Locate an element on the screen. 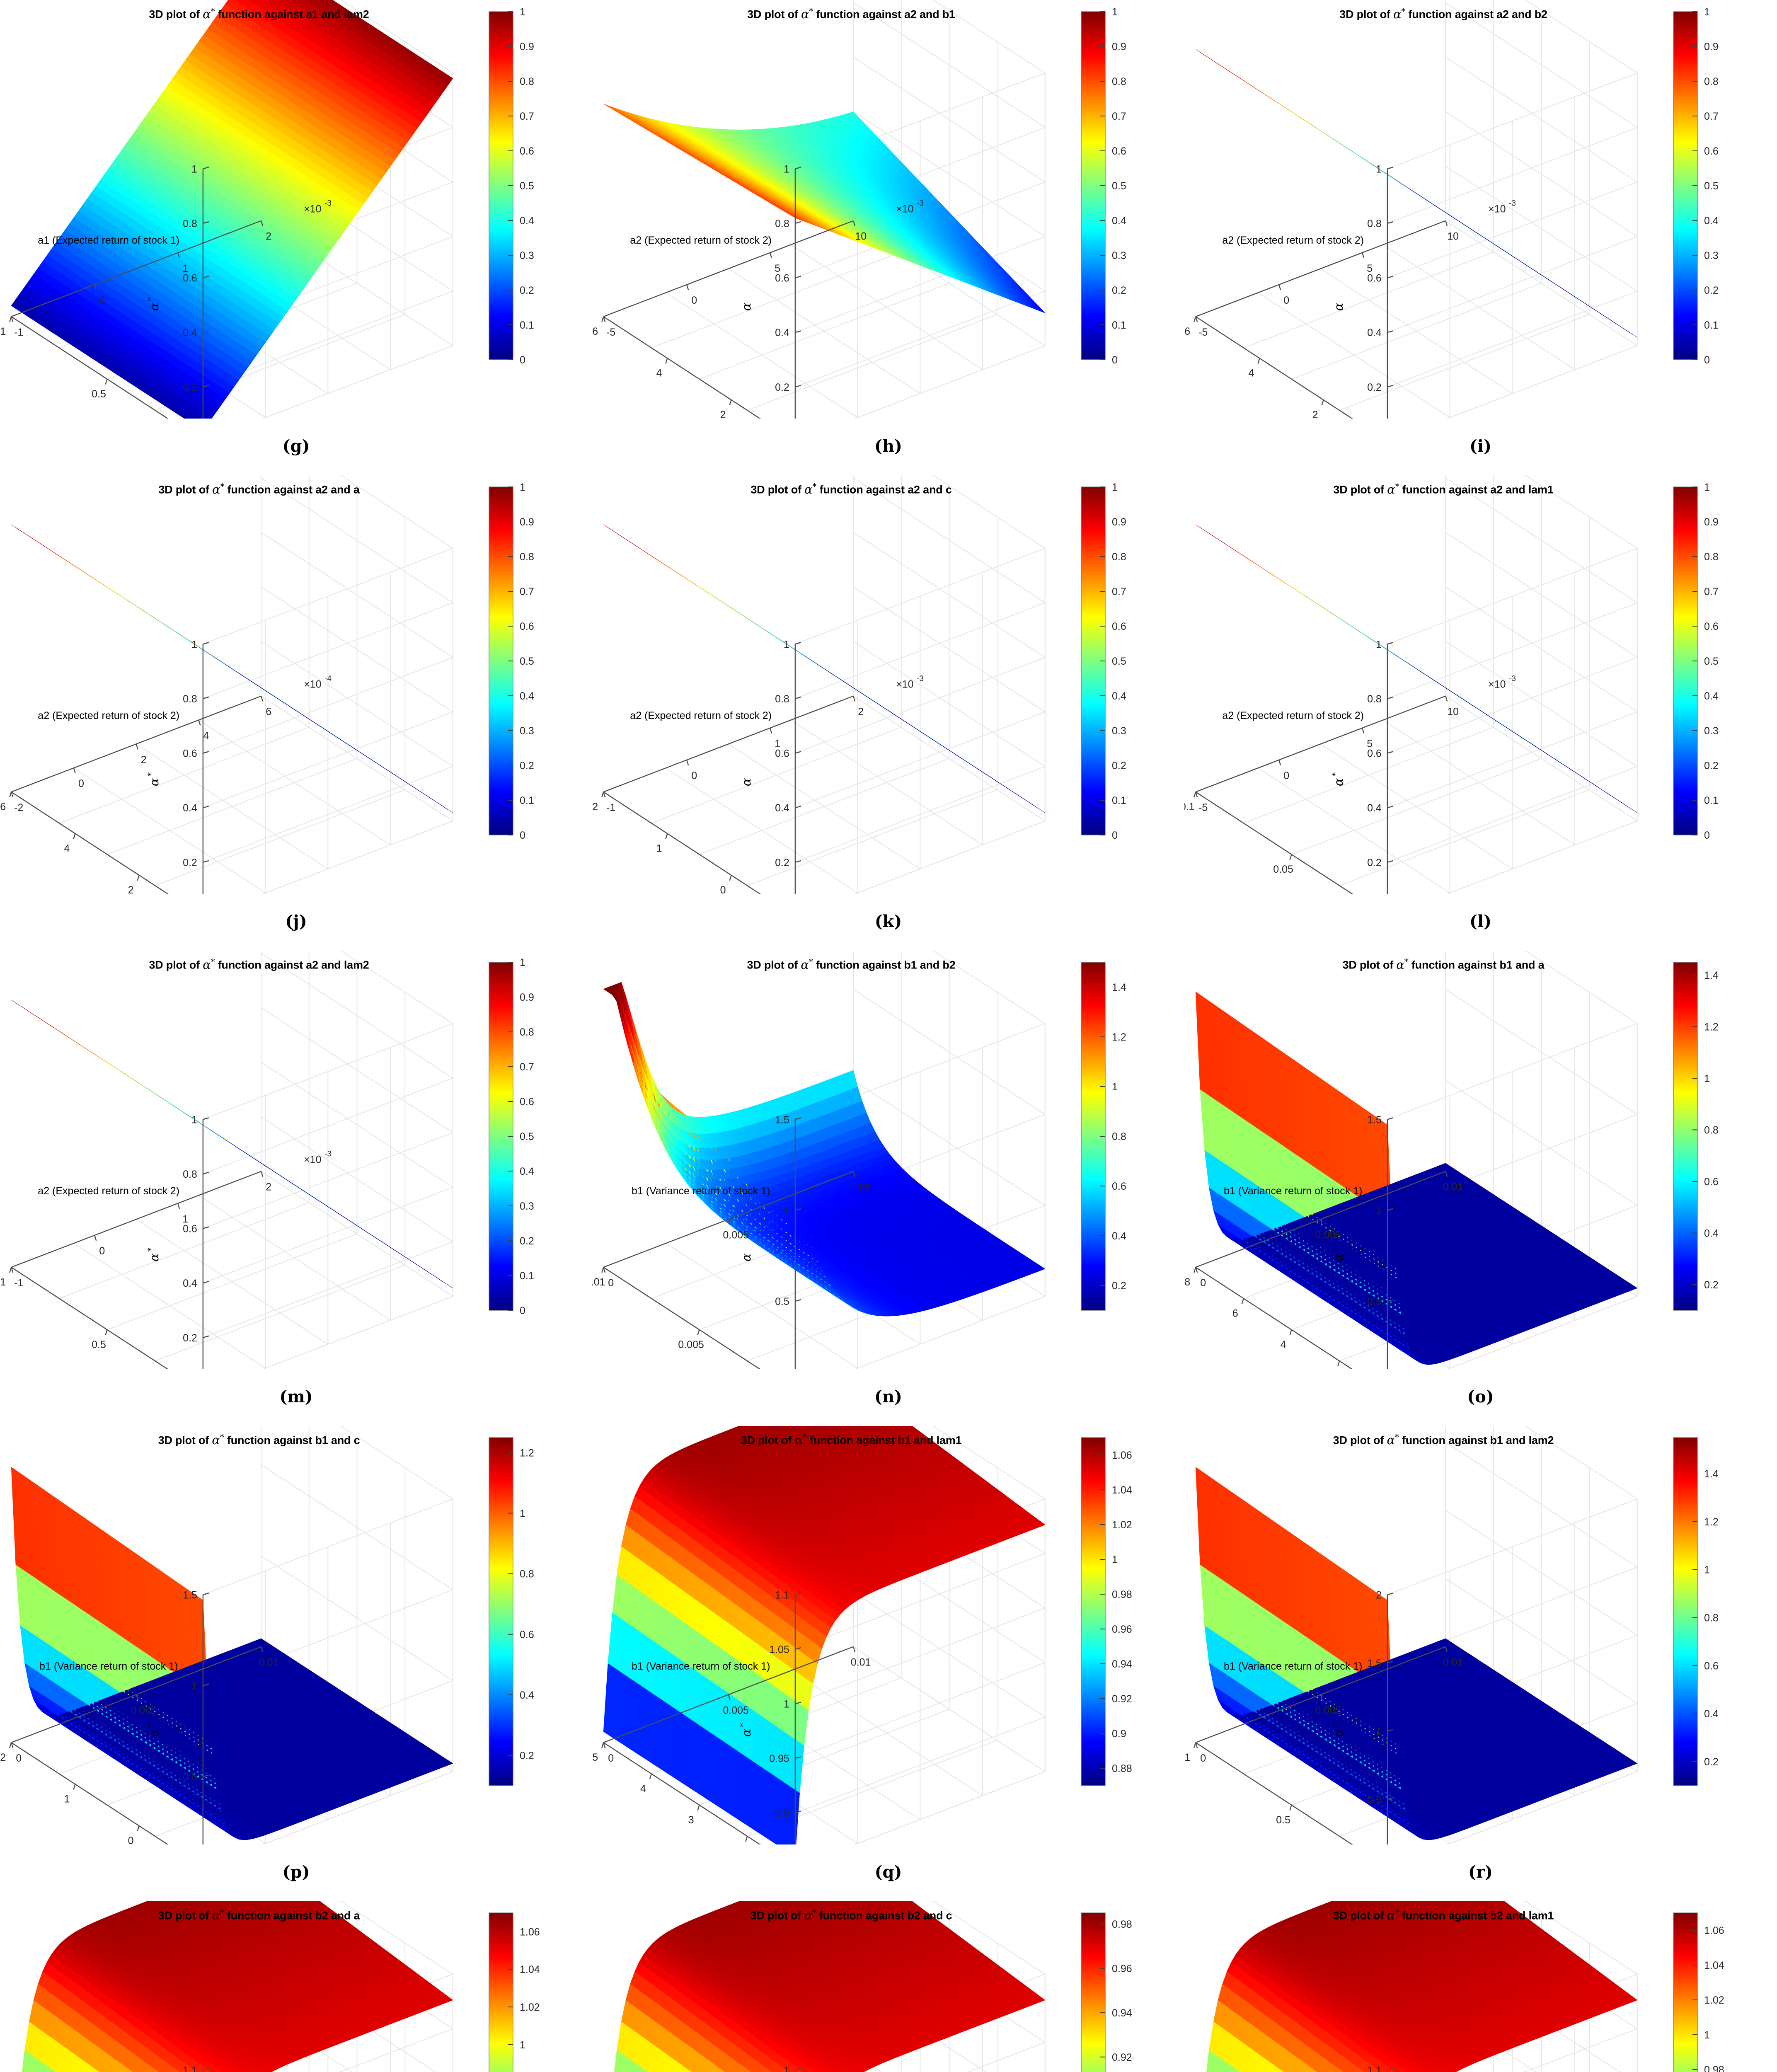  y-tick-label: 4 is located at coordinates (1251, 373).